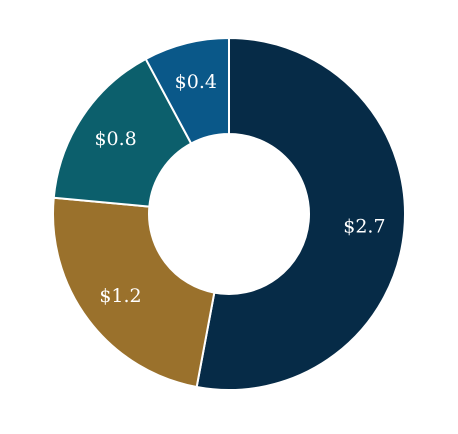 This screenshot has width=458, height=434. What do you see at coordinates (120, 296) in the screenshot?
I see `slice-value-label: $1.2` at bounding box center [120, 296].